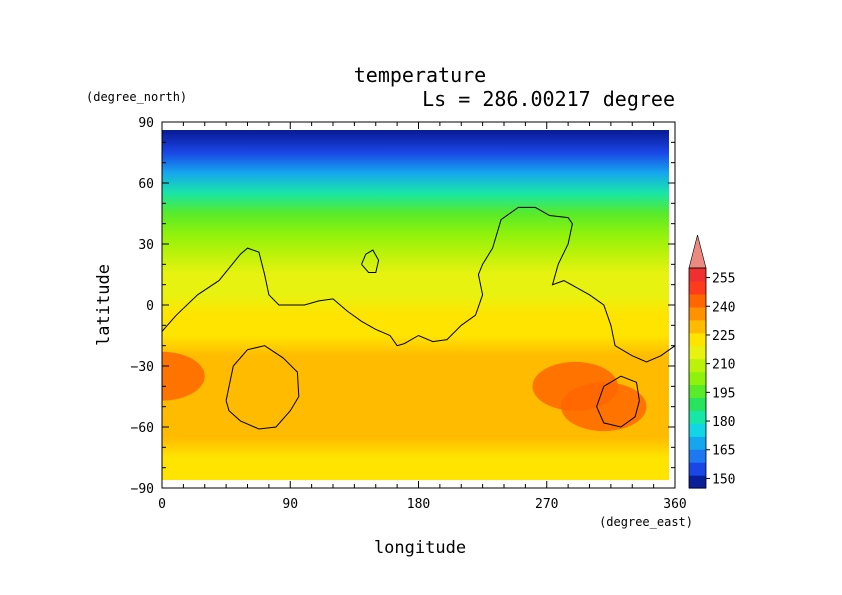 Image resolution: width=842 pixels, height=595 pixels. What do you see at coordinates (697, 251) in the screenshot?
I see `colorbar-extend-arrow` at bounding box center [697, 251].